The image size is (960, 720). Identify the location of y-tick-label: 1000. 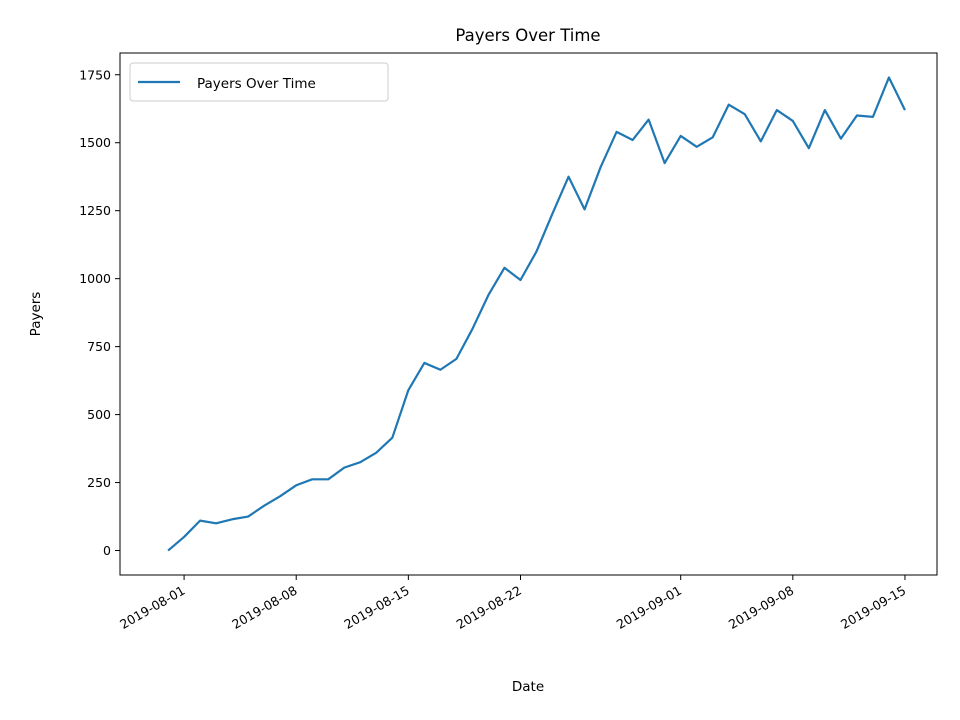
(95, 278).